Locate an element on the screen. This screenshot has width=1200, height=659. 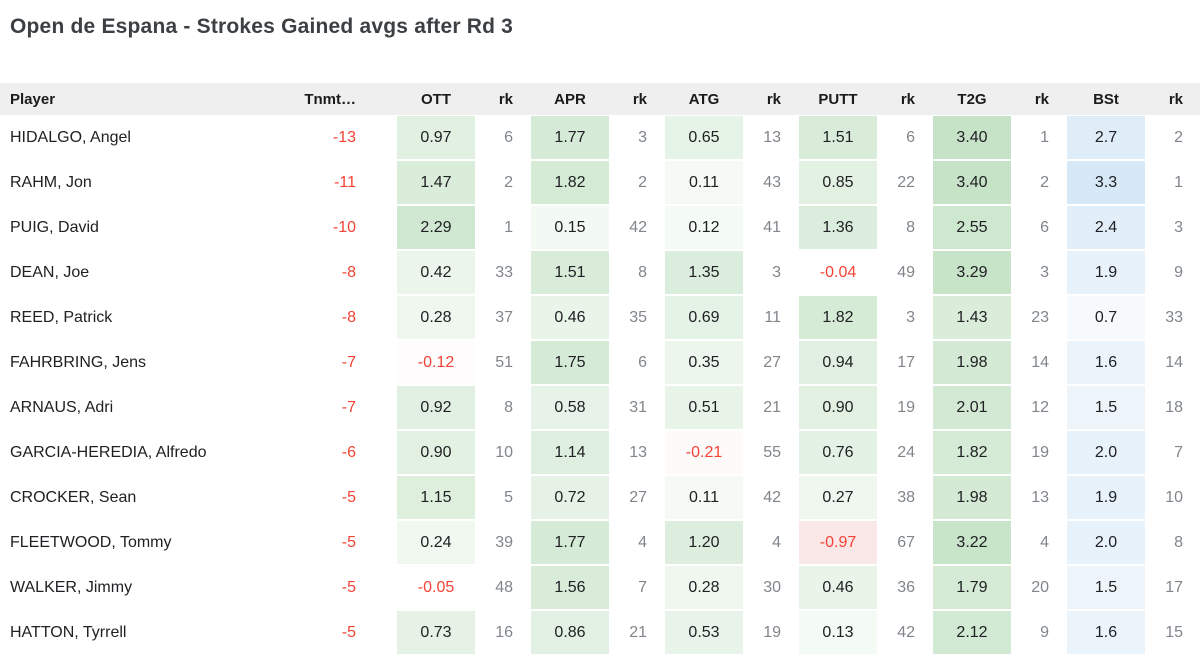
sg-value-cell: 1.6 is located at coordinates (1106, 362).